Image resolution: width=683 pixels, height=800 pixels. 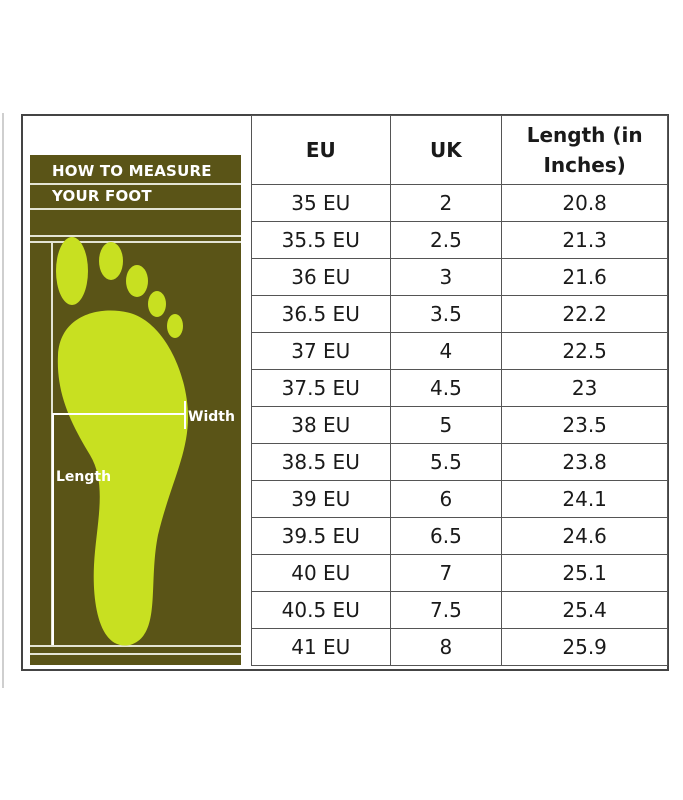 What do you see at coordinates (584, 610) in the screenshot?
I see `cell-length: 25.4` at bounding box center [584, 610].